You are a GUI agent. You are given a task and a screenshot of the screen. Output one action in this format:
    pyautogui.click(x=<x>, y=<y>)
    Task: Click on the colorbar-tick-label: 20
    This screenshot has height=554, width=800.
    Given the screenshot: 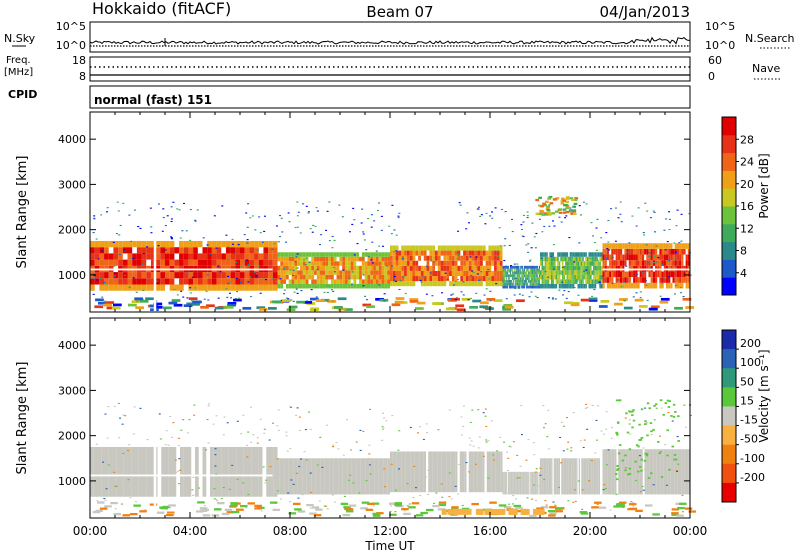 What is the action you would take?
    pyautogui.click(x=747, y=184)
    